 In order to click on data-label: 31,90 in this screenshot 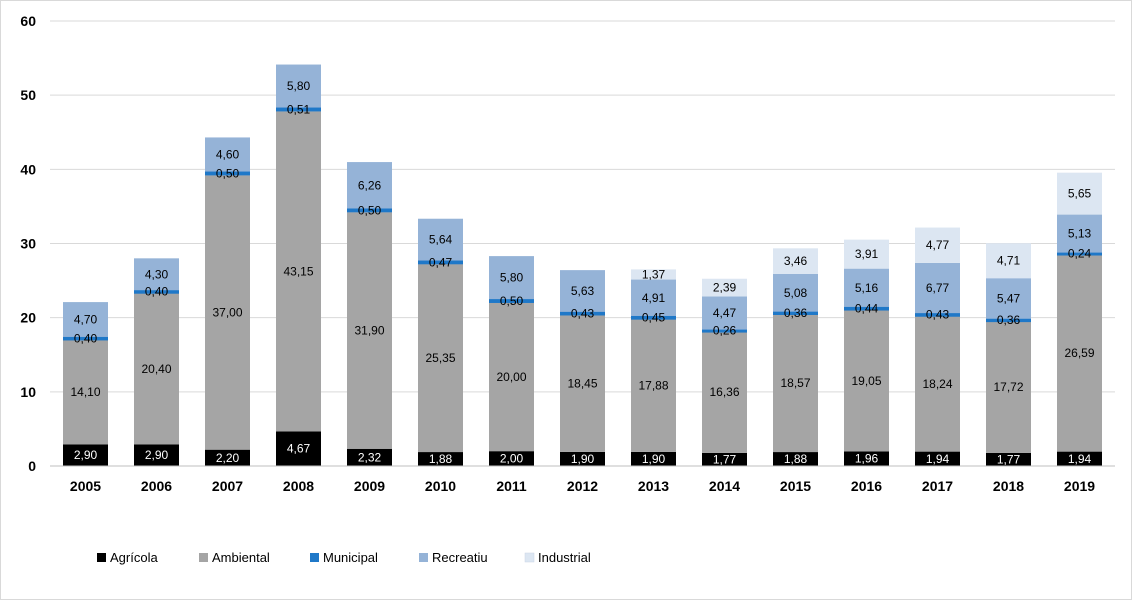, I will do `click(369, 330)`.